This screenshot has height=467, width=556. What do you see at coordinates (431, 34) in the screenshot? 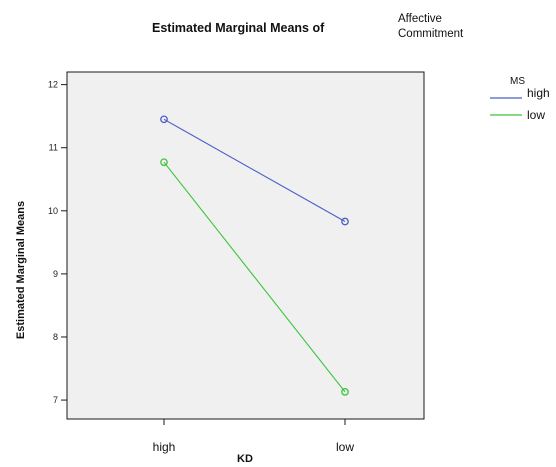
I see `chart-subtitle-line-2: Commitment` at bounding box center [431, 34].